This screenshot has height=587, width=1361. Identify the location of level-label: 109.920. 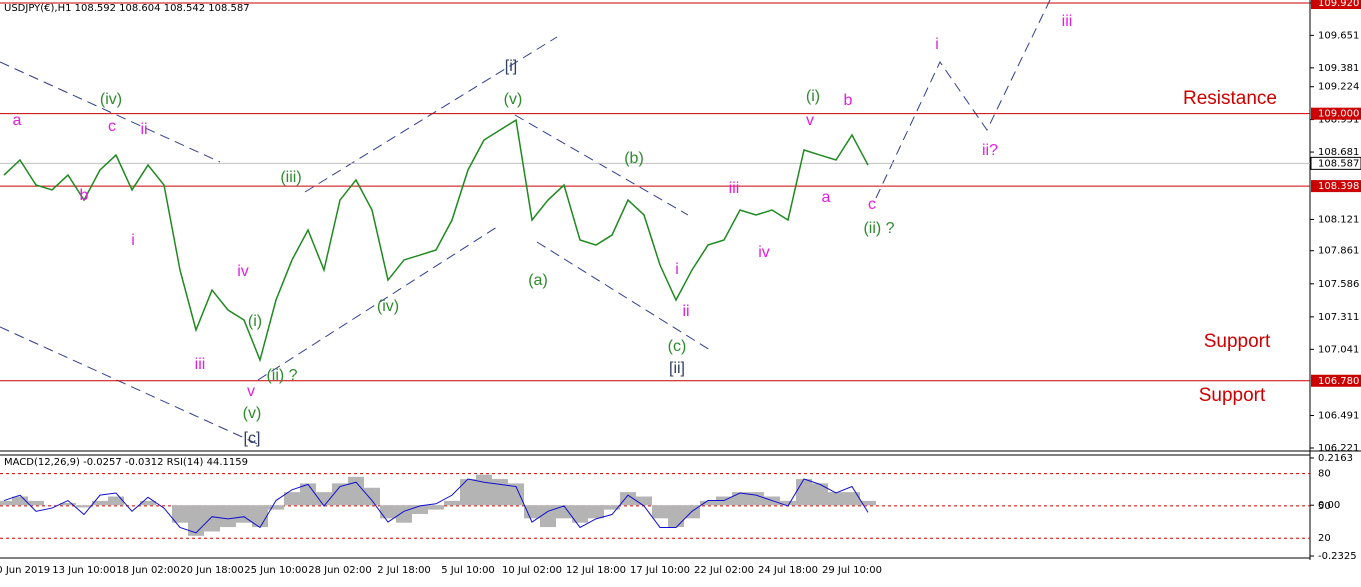
(1338, 4).